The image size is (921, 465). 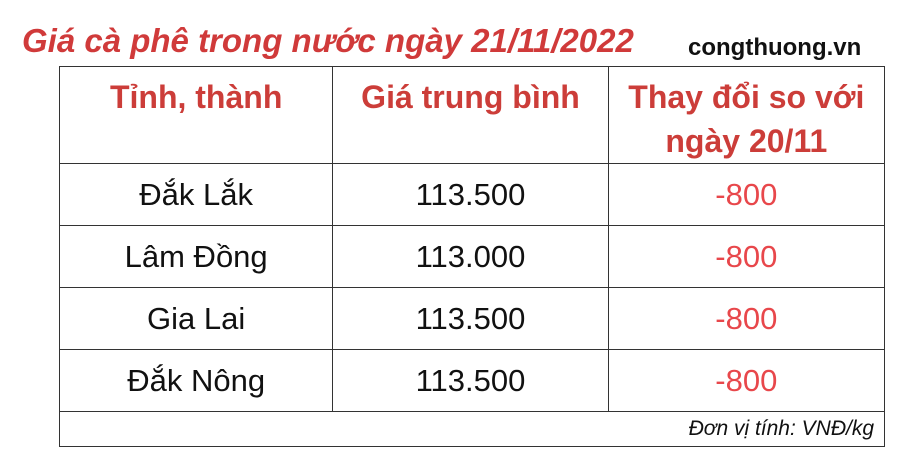 I want to click on header-average-price: Giá trung bình, so click(x=470, y=115).